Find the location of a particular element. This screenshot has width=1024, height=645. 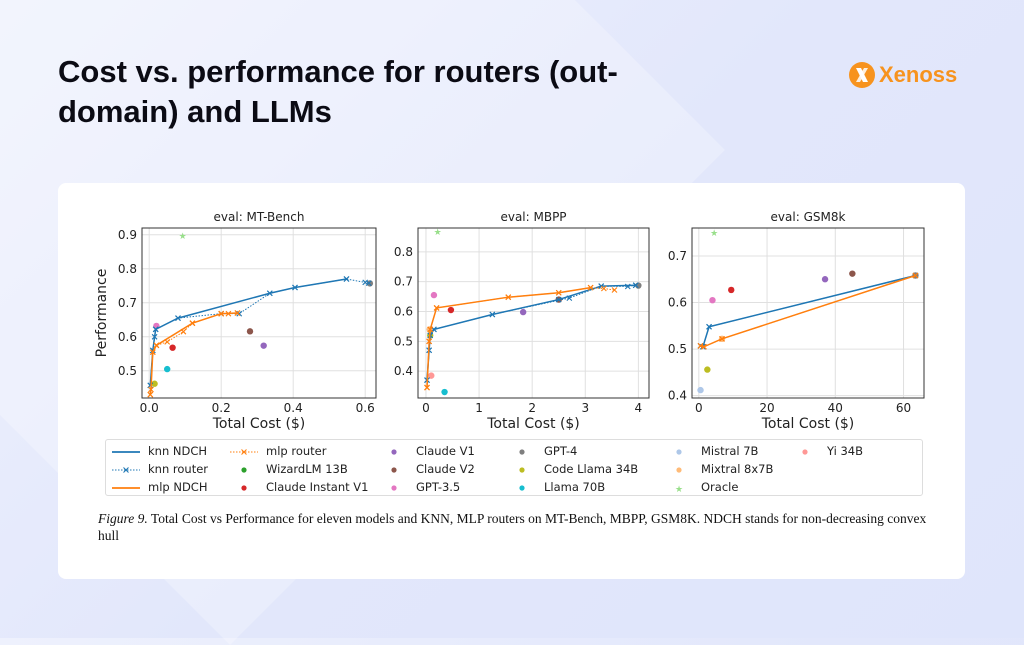

x-tick-label: 20 is located at coordinates (766, 408).